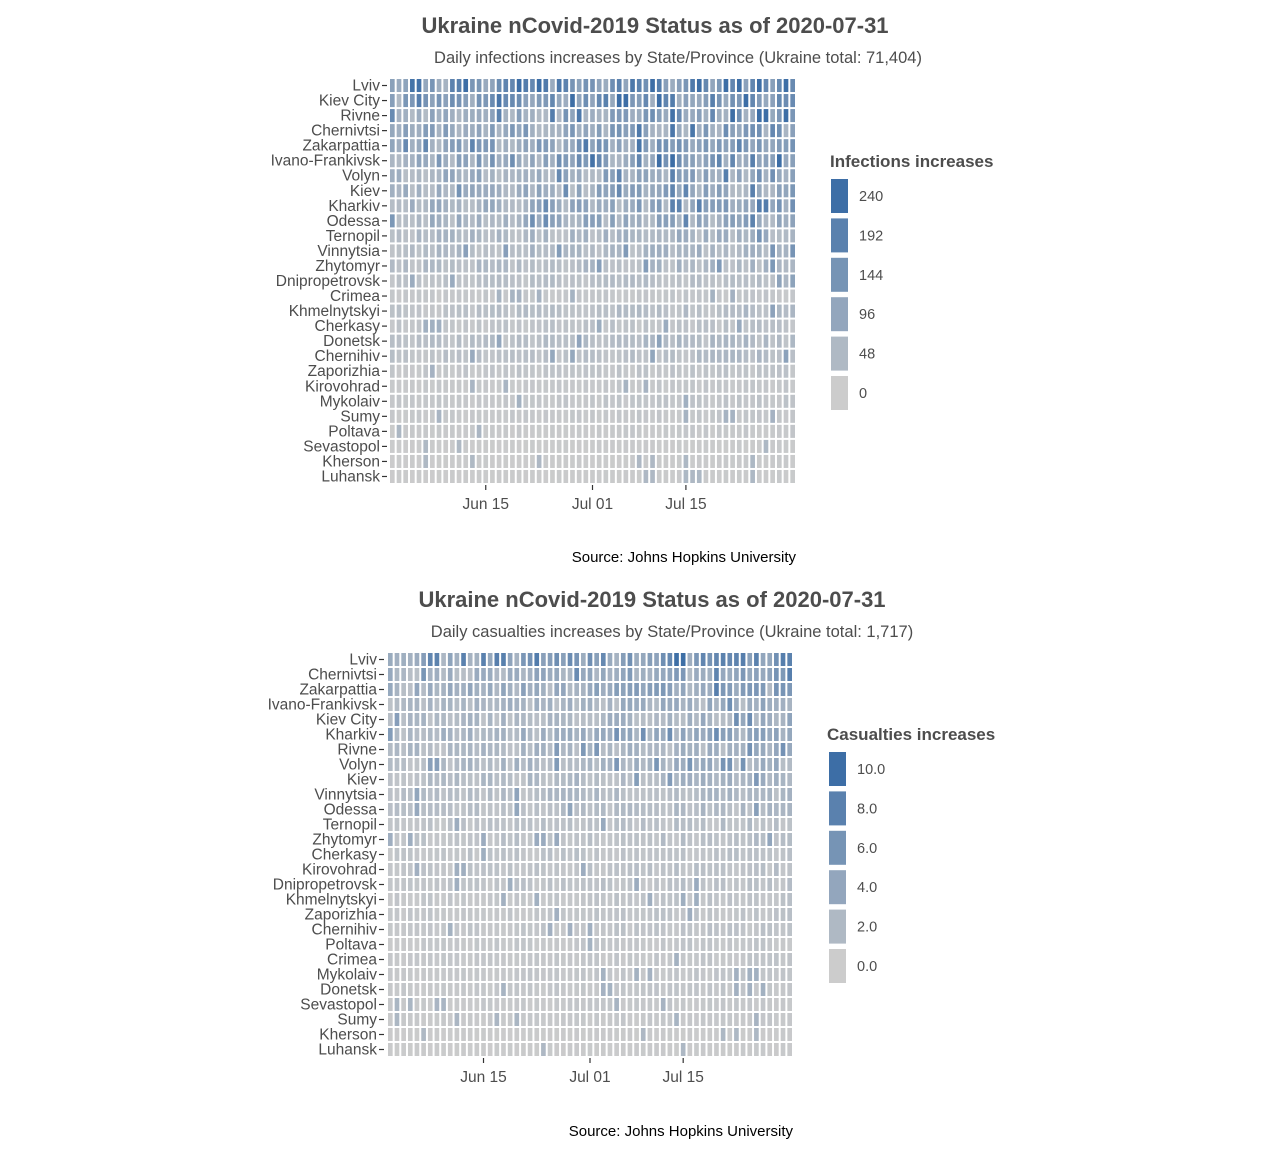  Describe the element at coordinates (867, 888) in the screenshot. I see `legend-label: 4.0` at that location.